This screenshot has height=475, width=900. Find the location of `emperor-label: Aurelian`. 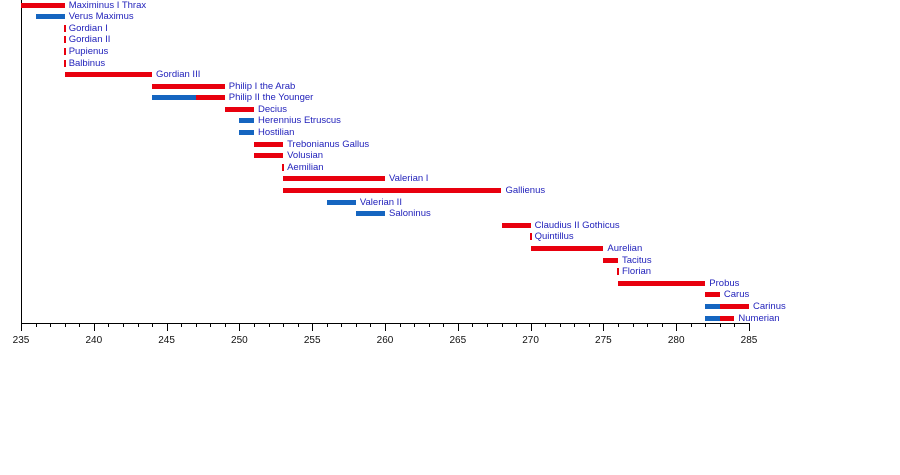

emperor-label: Aurelian is located at coordinates (625, 248).